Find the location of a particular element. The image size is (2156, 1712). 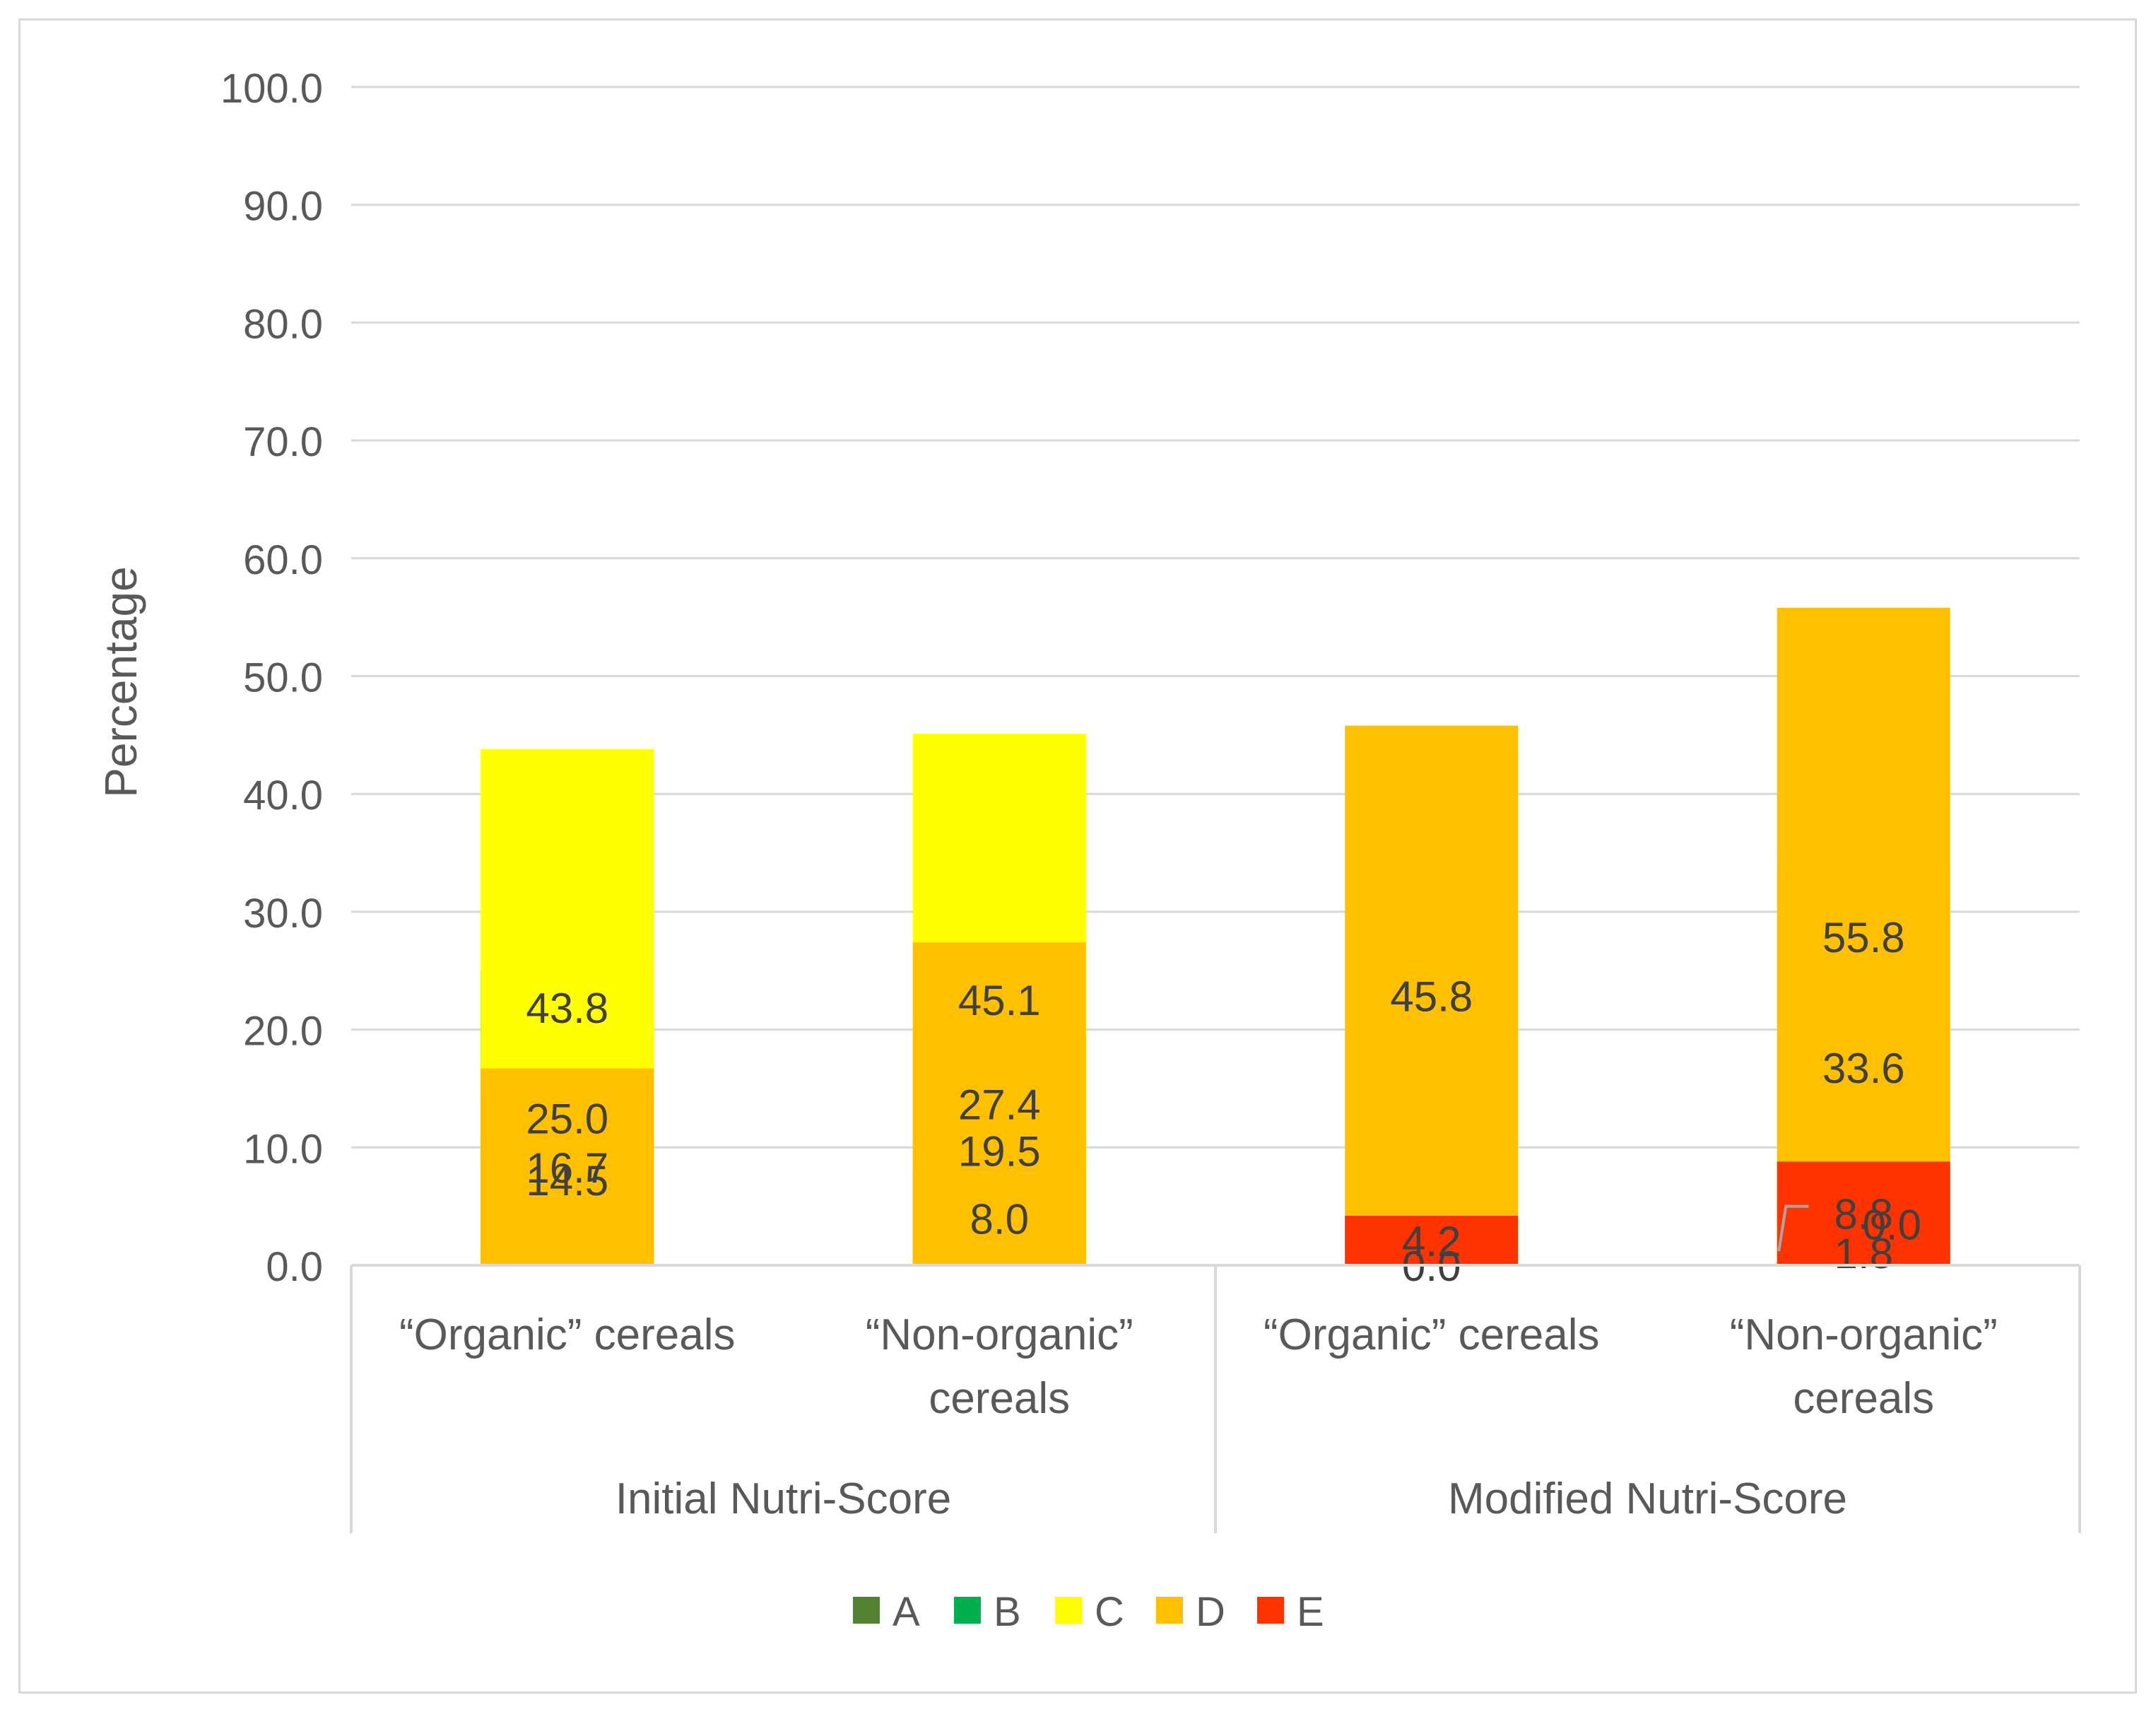

y-tick-label: 90.0 is located at coordinates (283, 207).